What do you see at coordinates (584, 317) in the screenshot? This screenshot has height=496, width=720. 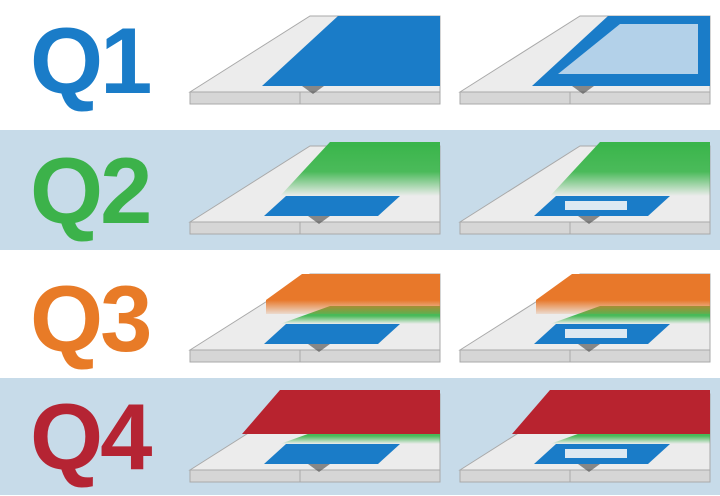 I see `q3-right-illustration` at bounding box center [584, 317].